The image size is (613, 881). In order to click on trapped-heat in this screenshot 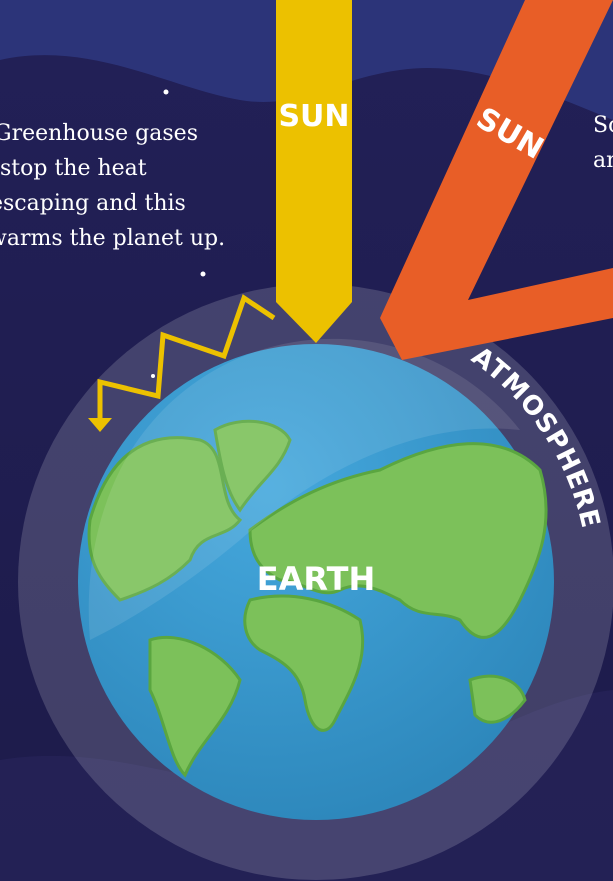, I will do `click(186, 357)`.